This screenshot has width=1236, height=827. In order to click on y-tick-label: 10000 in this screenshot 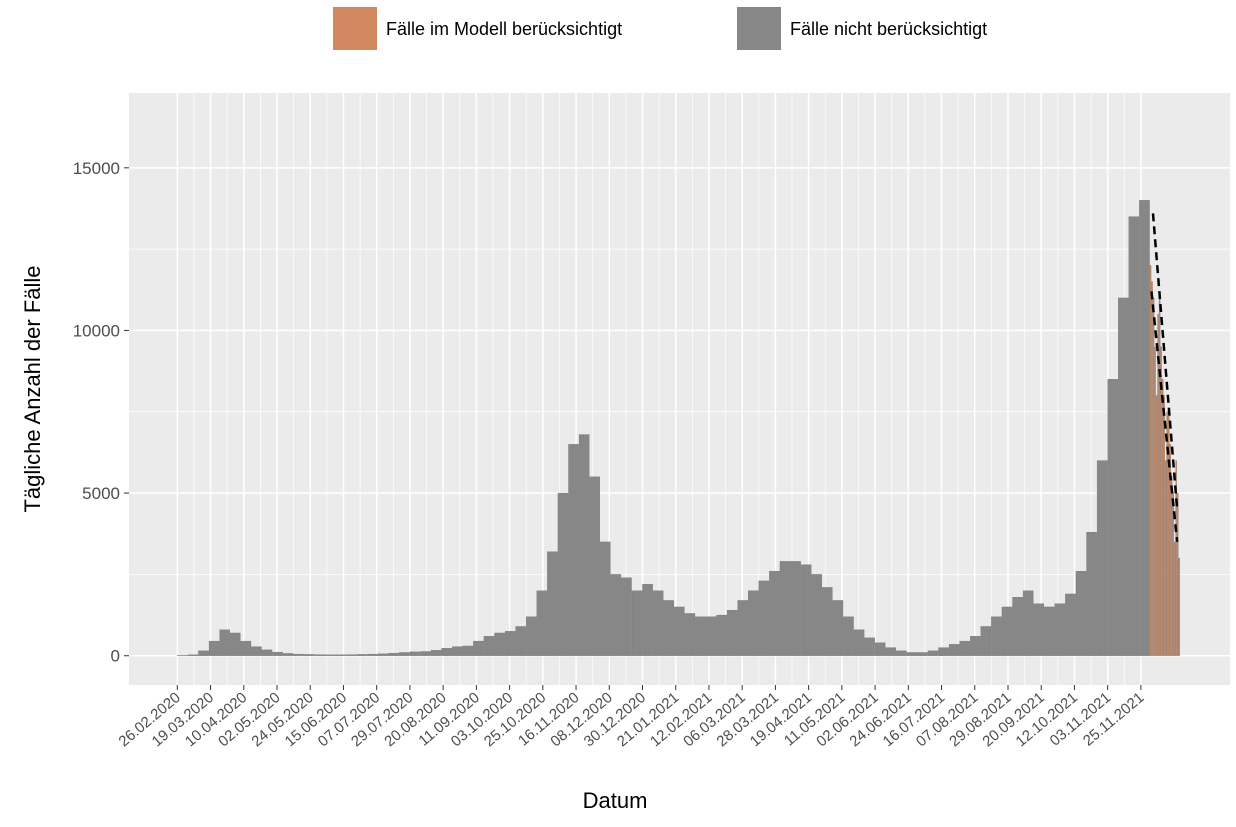, I will do `click(96, 330)`.